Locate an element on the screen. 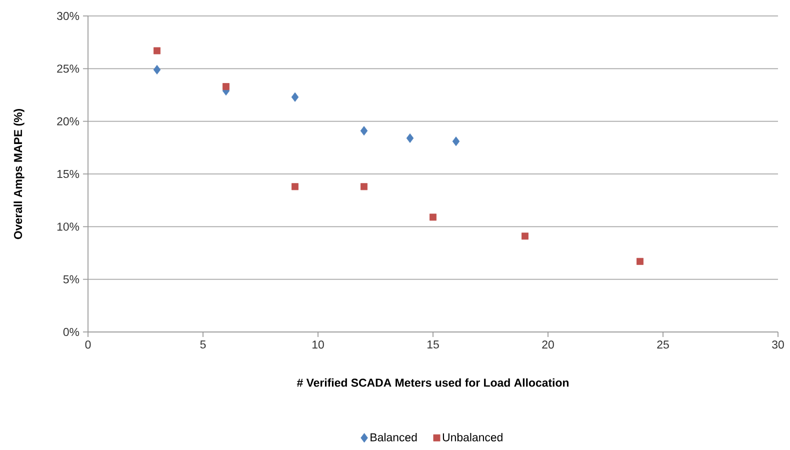 The image size is (790, 450). y-tick-label: 5% is located at coordinates (71, 279).